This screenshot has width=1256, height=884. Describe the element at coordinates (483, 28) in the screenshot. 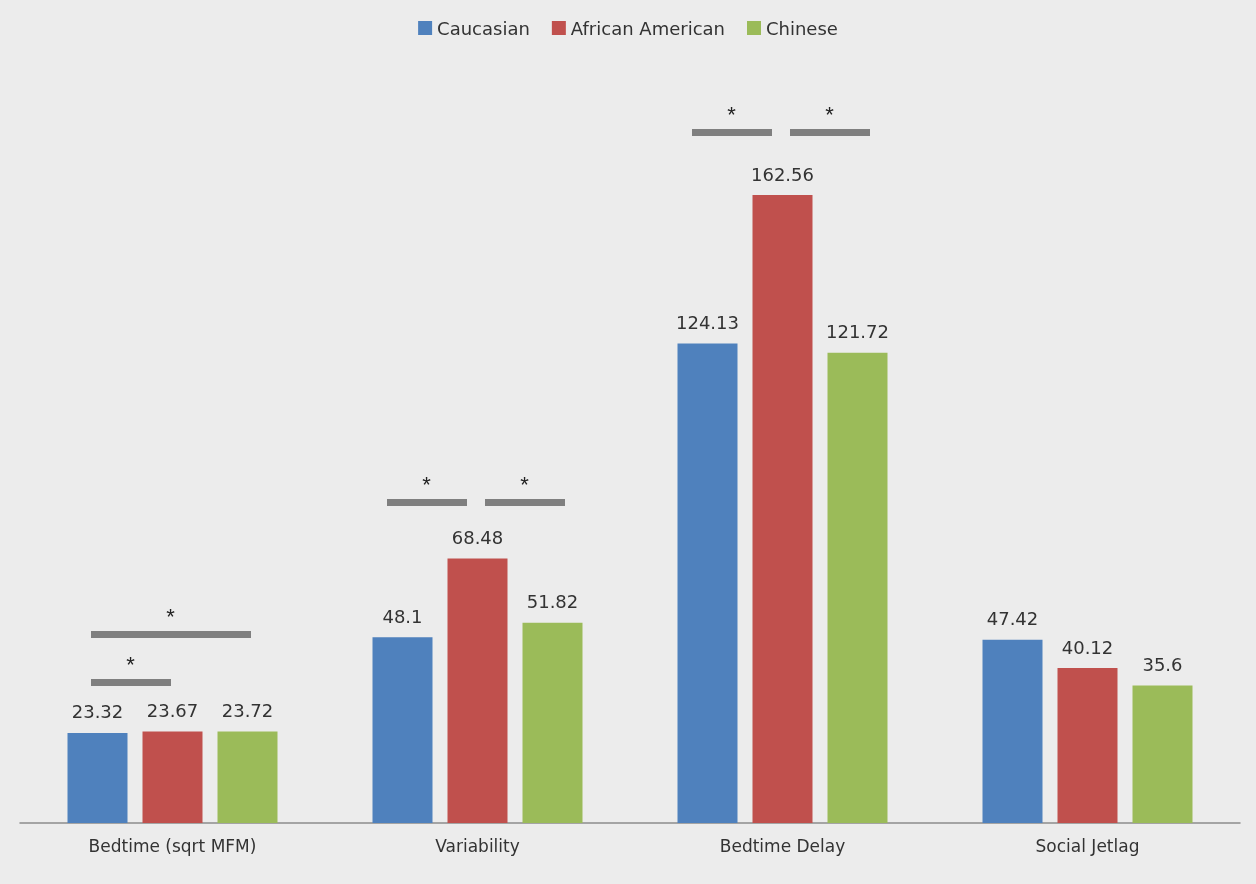

I see `legend-label: Caucasian` at that location.